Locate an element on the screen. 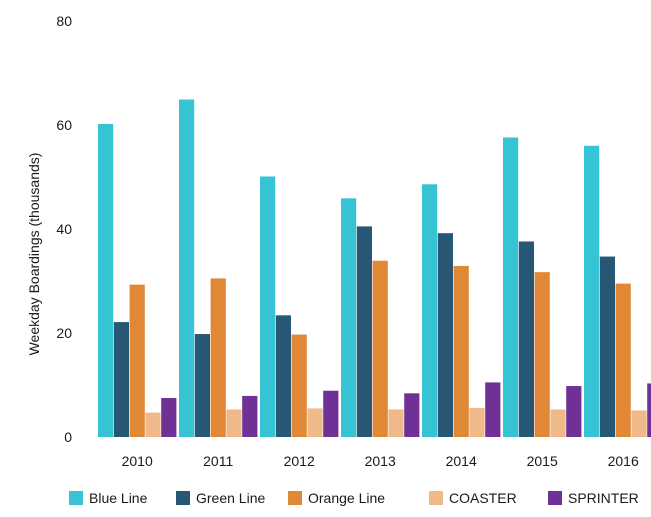  legend-label: Orange Line is located at coordinates (346, 498).